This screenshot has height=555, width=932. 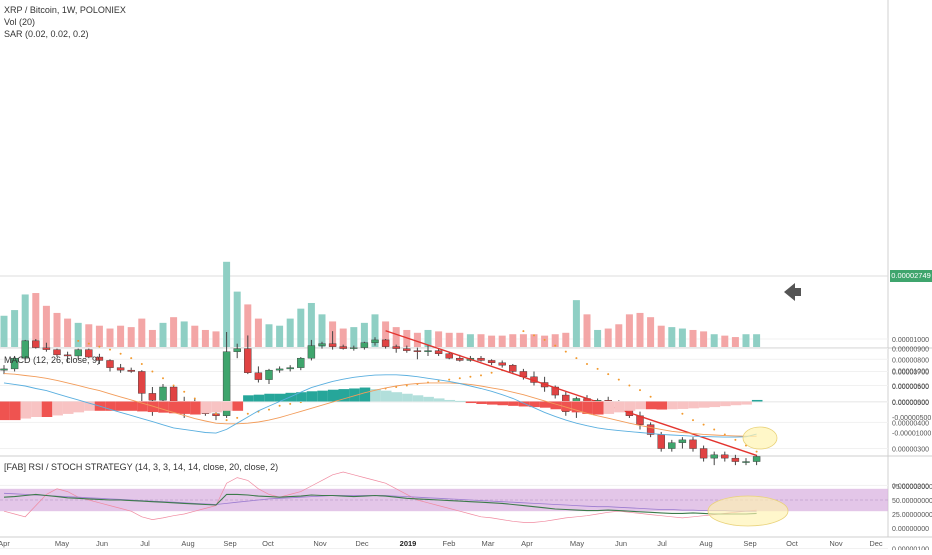 What do you see at coordinates (910, 403) in the screenshot?
I see `macd-tick-label: 0.00000000` at bounding box center [910, 403].